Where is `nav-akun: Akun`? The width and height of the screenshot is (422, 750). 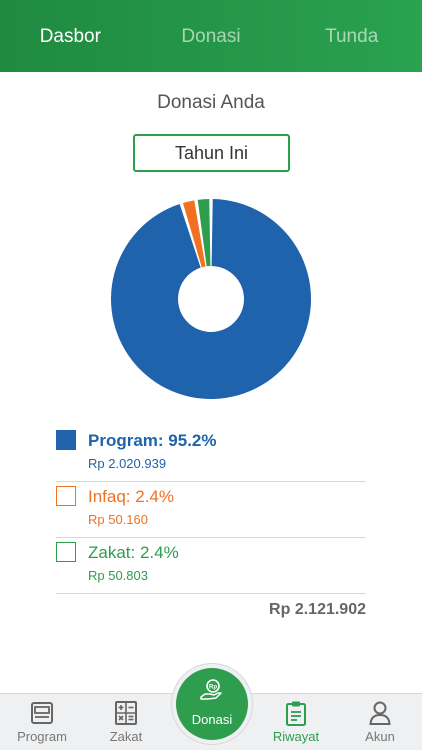
nav-akun: Akun is located at coordinates (380, 722).